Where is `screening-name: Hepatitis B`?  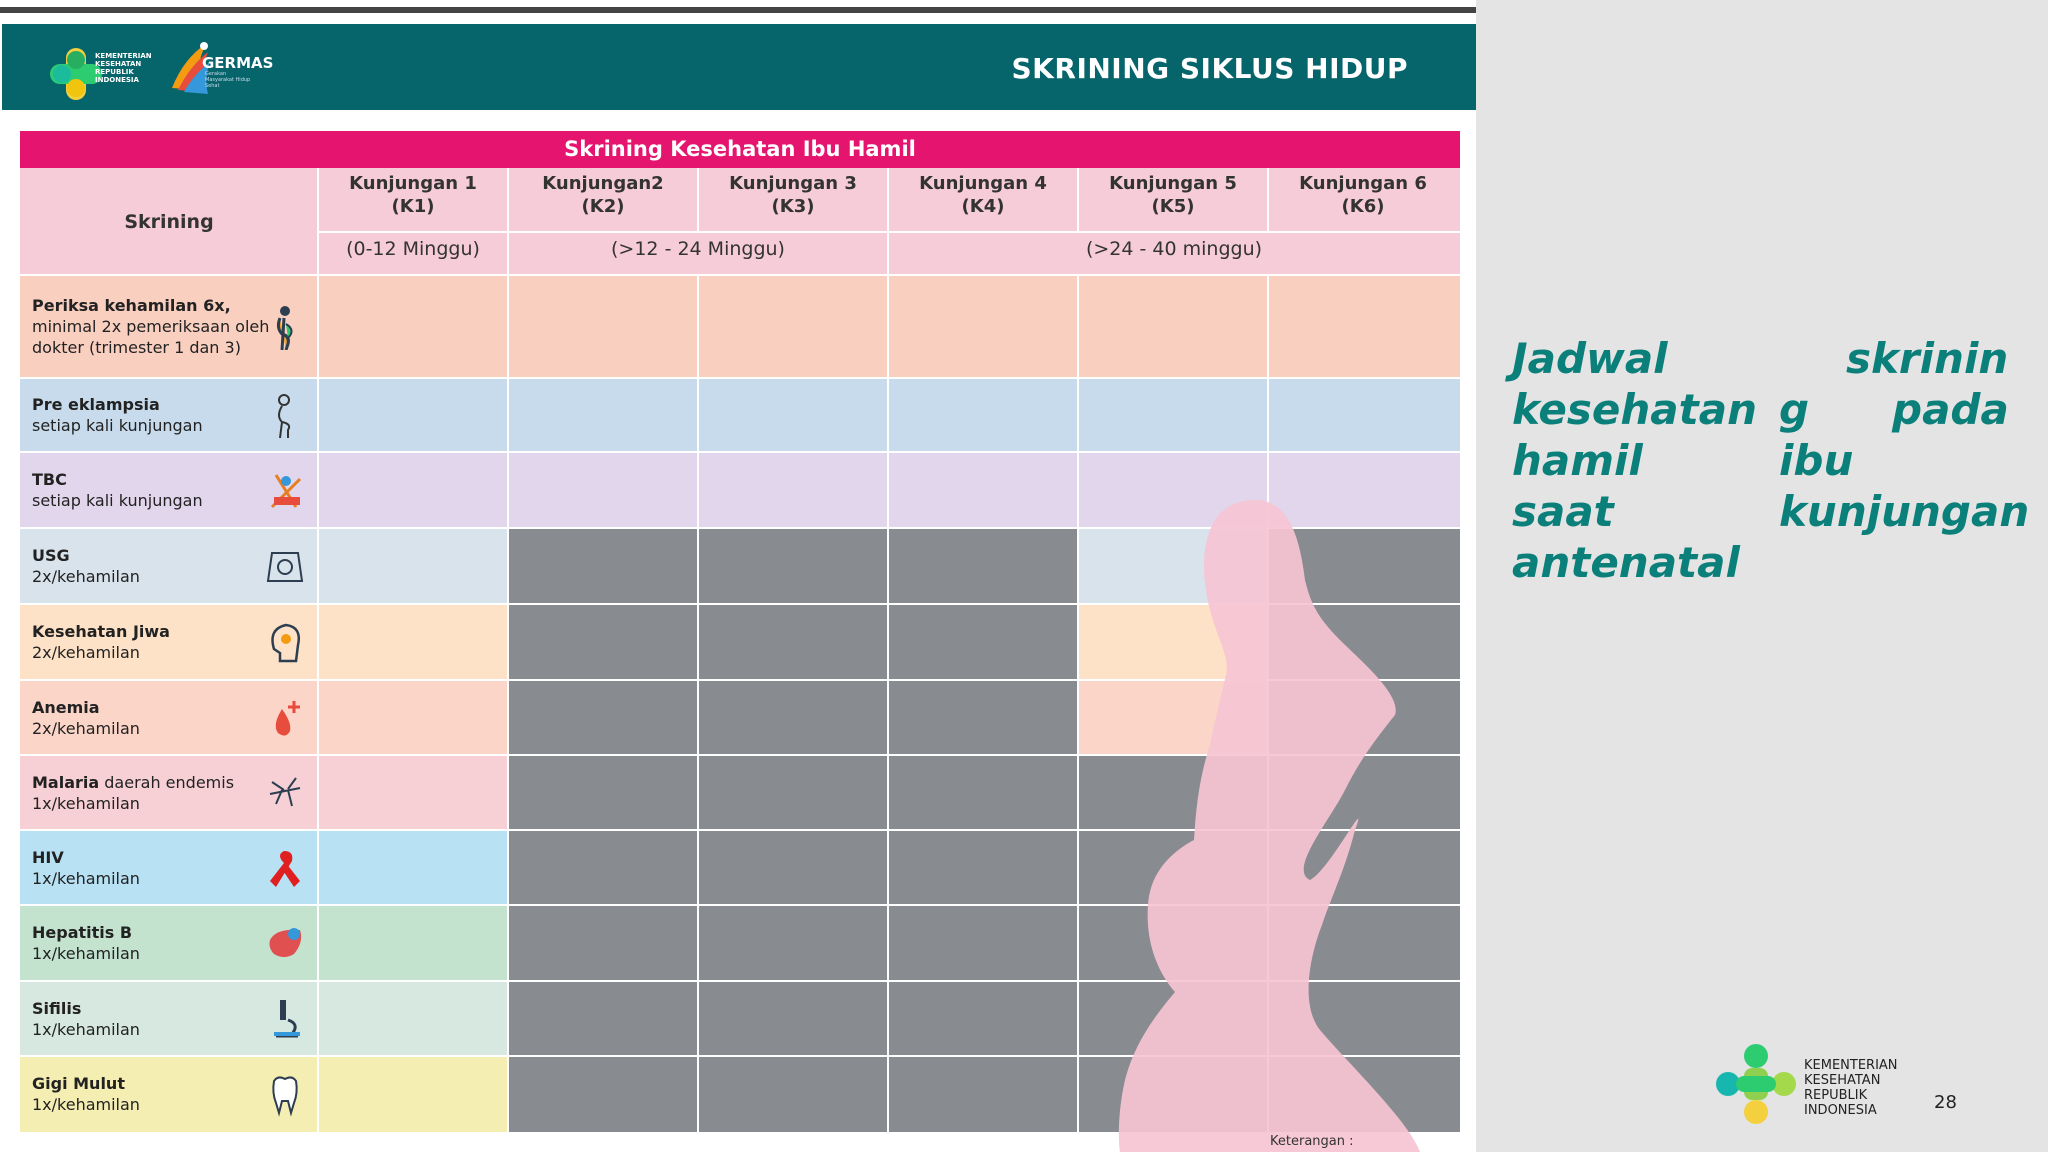
screening-name: Hepatitis B is located at coordinates (82, 932).